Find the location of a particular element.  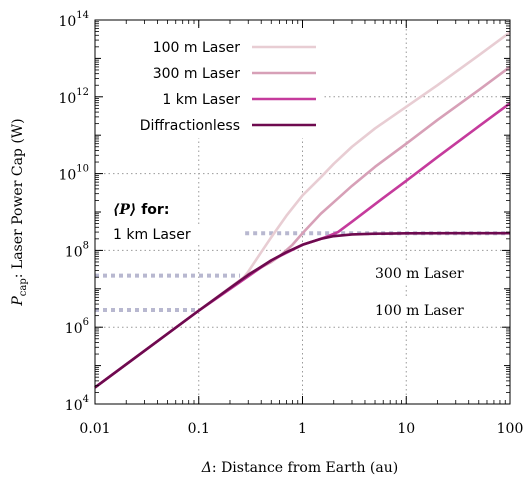

ref-label-1km-background is located at coordinates (168, 234).